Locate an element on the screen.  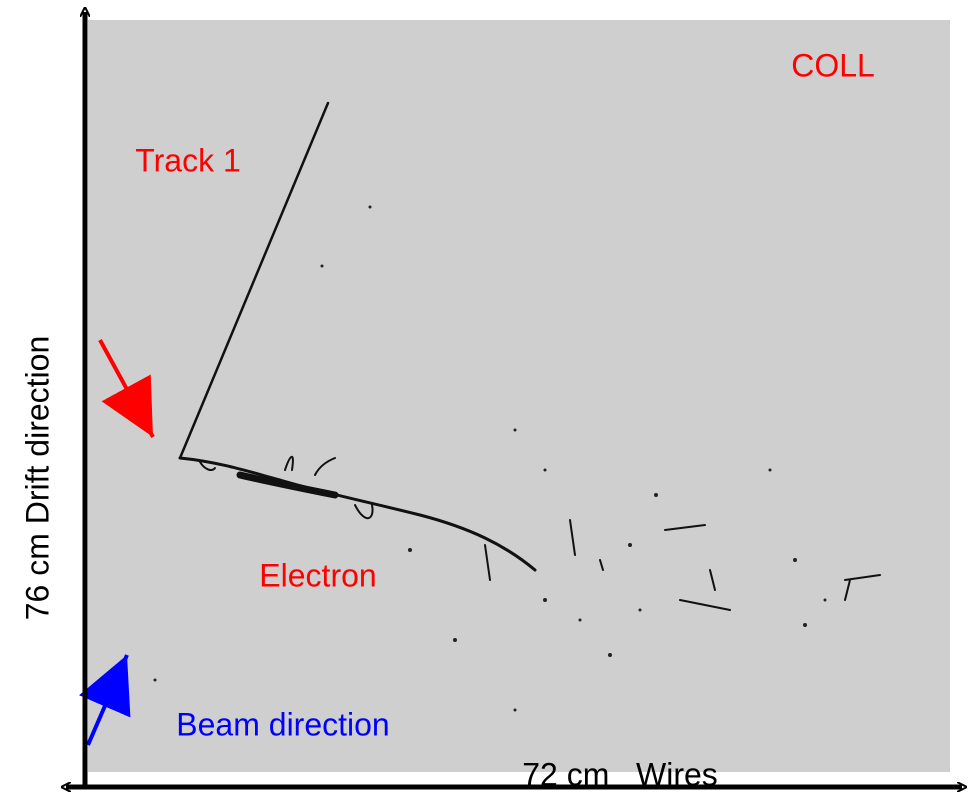
beam-arrow is located at coordinates (105, 700).